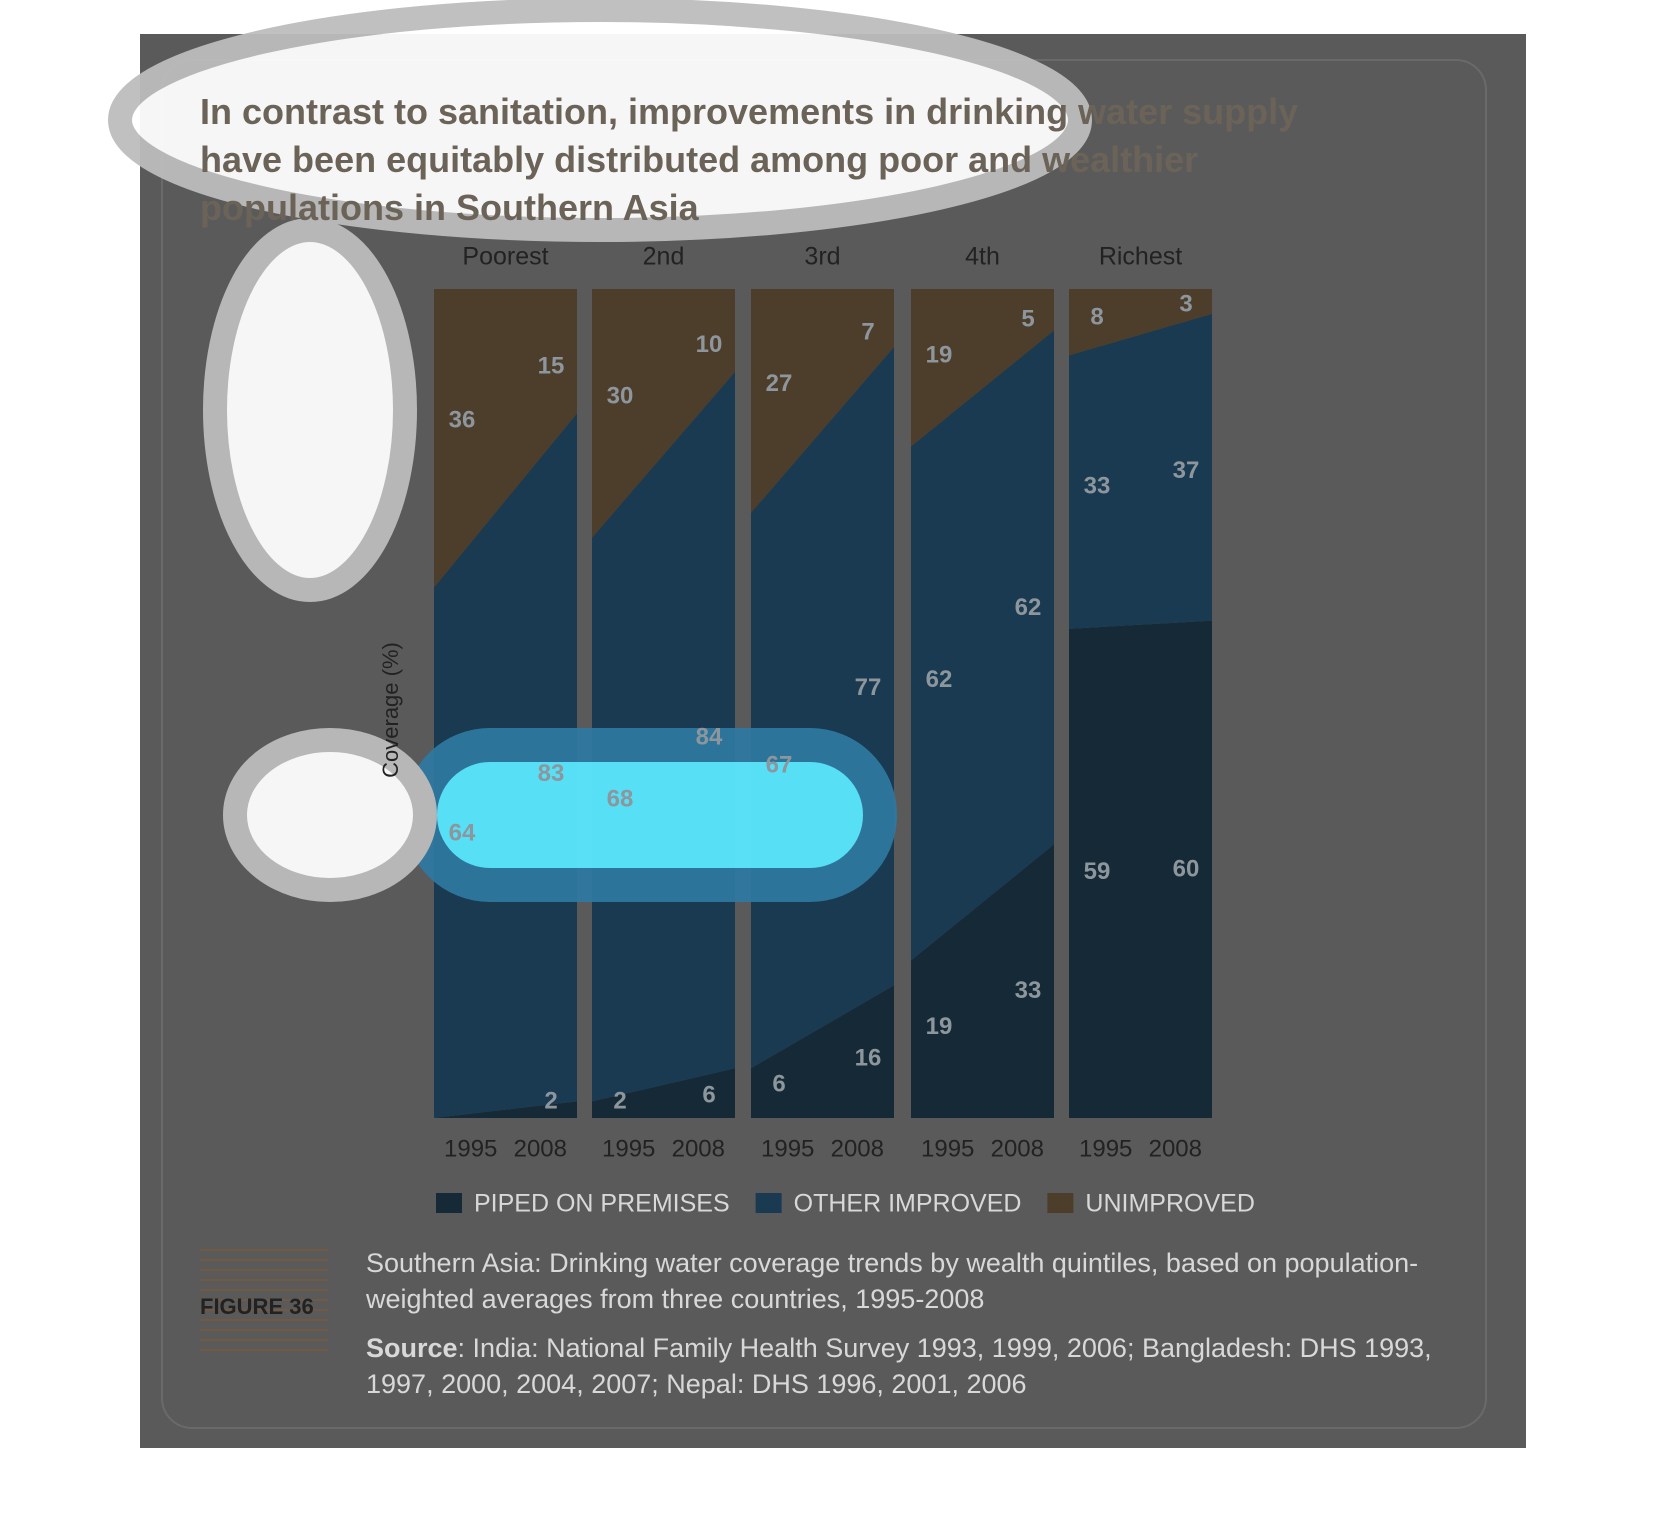  Describe the element at coordinates (620, 395) in the screenshot. I see `value-label: 30` at that location.